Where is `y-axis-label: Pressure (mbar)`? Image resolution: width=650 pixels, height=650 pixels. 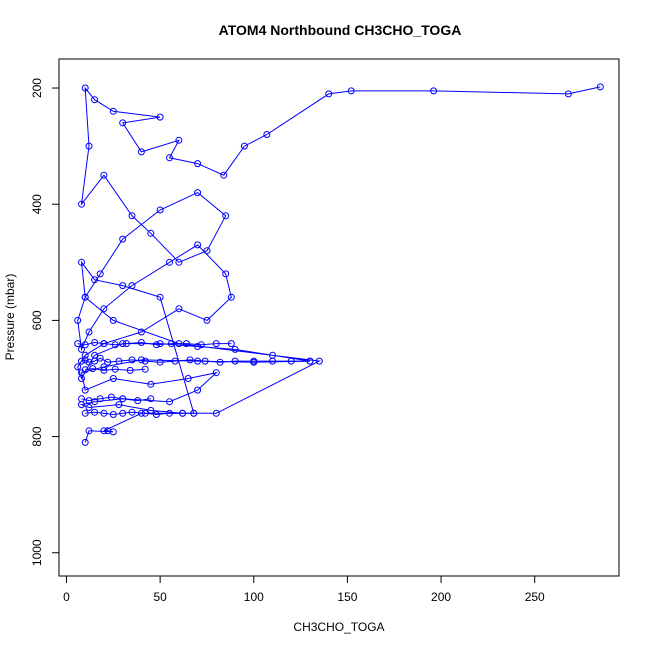
y-axis-label: Pressure (mbar) is located at coordinates (10, 317).